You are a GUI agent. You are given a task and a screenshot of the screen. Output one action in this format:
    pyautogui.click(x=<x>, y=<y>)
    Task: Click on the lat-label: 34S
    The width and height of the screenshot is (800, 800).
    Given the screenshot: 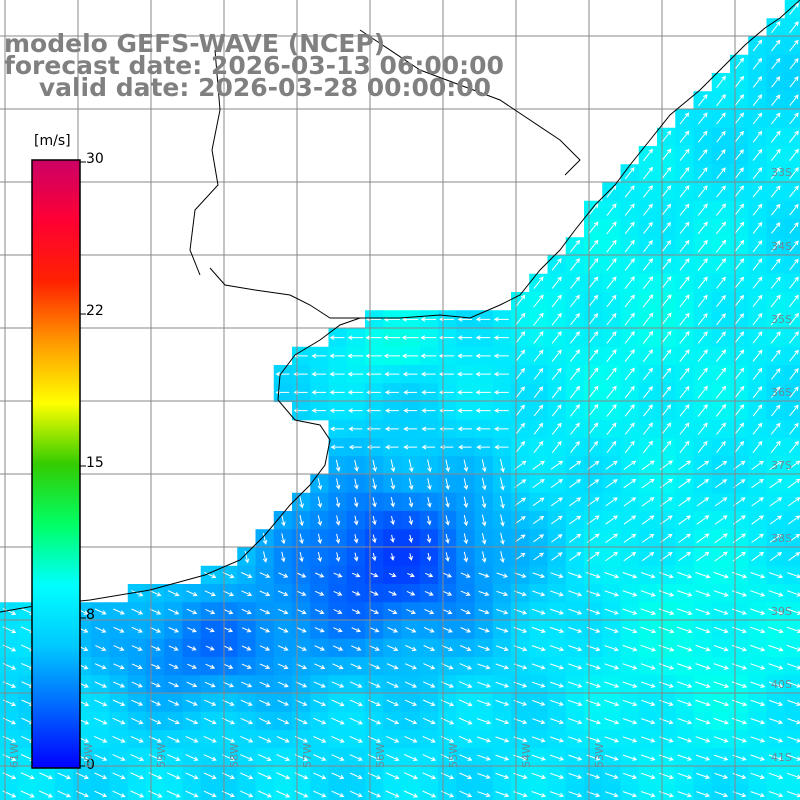 What is the action you would take?
    pyautogui.click(x=781, y=246)
    